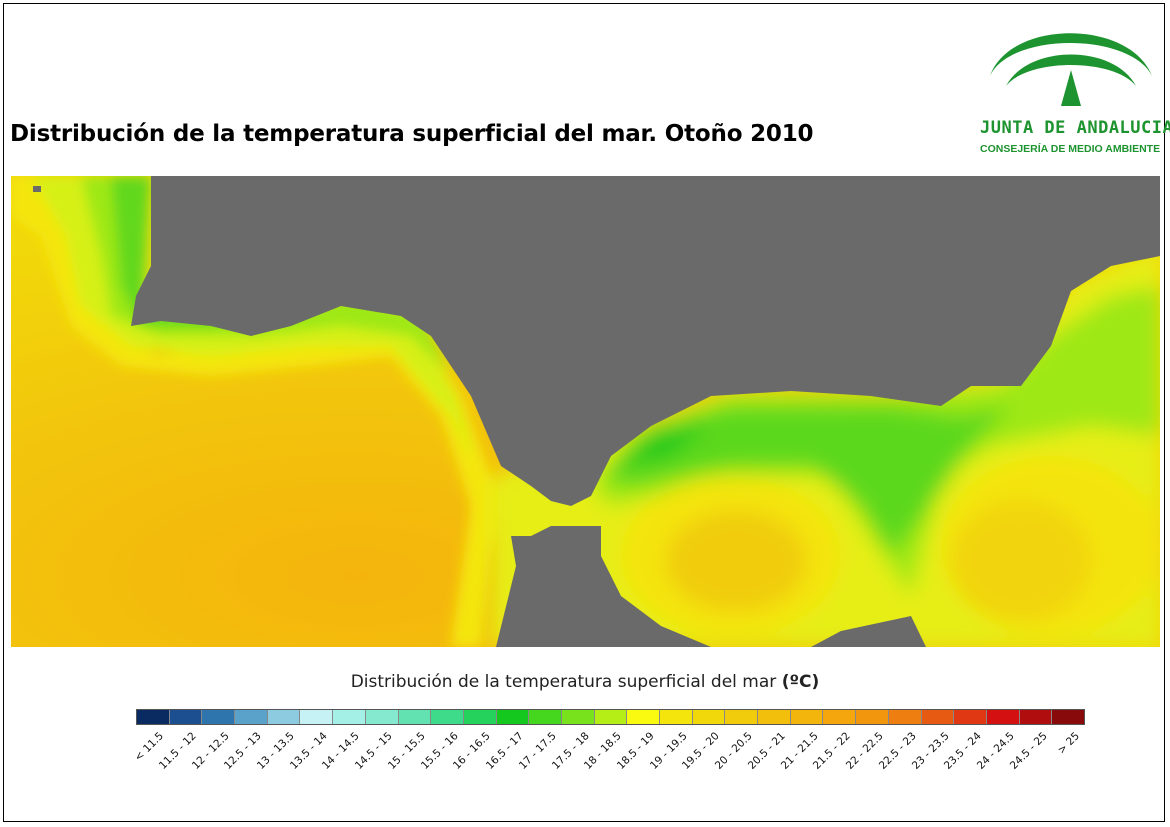  Describe the element at coordinates (734, 751) in the screenshot. I see `legend-tick: 20 - 20.5` at that location.